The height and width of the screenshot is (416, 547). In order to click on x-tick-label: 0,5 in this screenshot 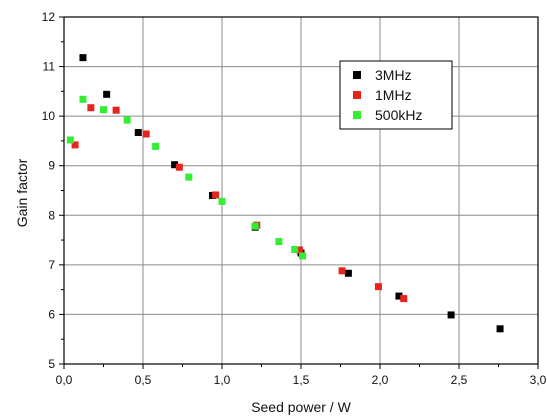, I will do `click(143, 380)`.